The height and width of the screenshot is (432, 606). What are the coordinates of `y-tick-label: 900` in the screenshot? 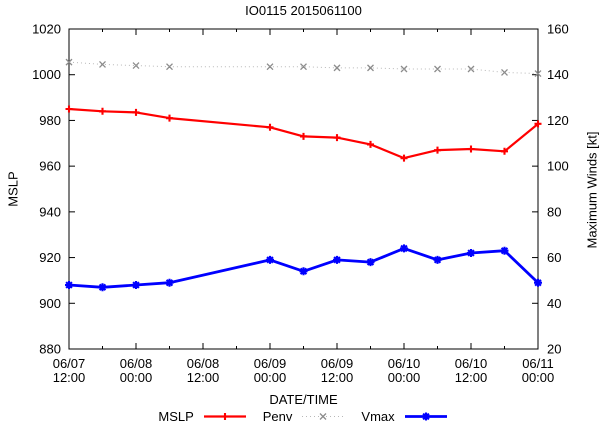 It's located at (50, 303).